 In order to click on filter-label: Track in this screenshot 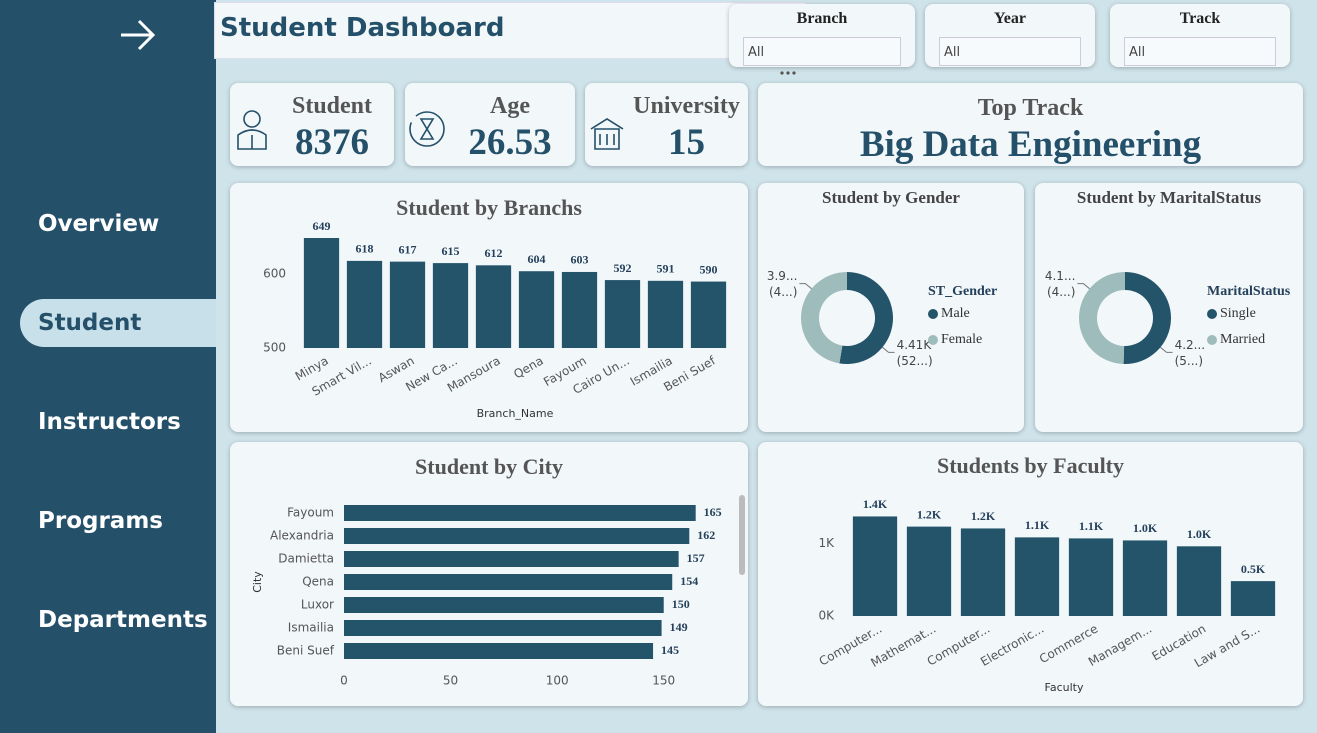, I will do `click(1200, 18)`.